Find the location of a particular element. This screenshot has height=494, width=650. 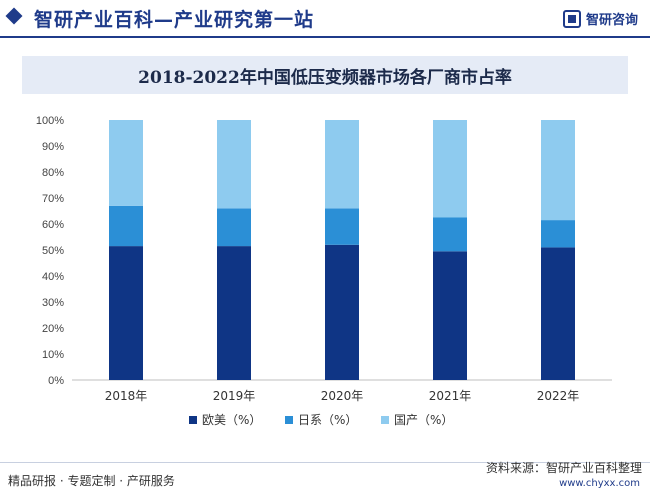

brand-logo: 智研咨询 is located at coordinates (600, 18).